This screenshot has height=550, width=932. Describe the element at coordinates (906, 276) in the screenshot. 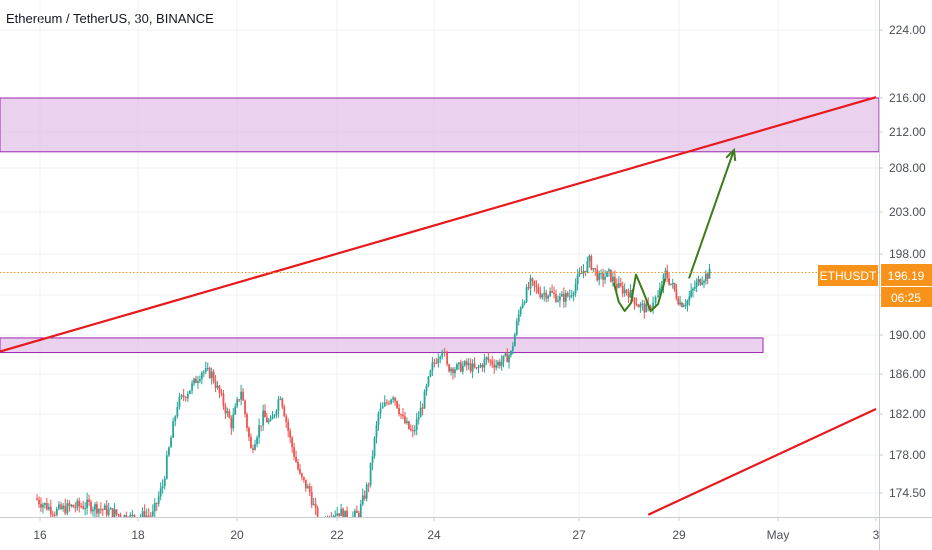

I see `svg-text: 196.19` at that location.